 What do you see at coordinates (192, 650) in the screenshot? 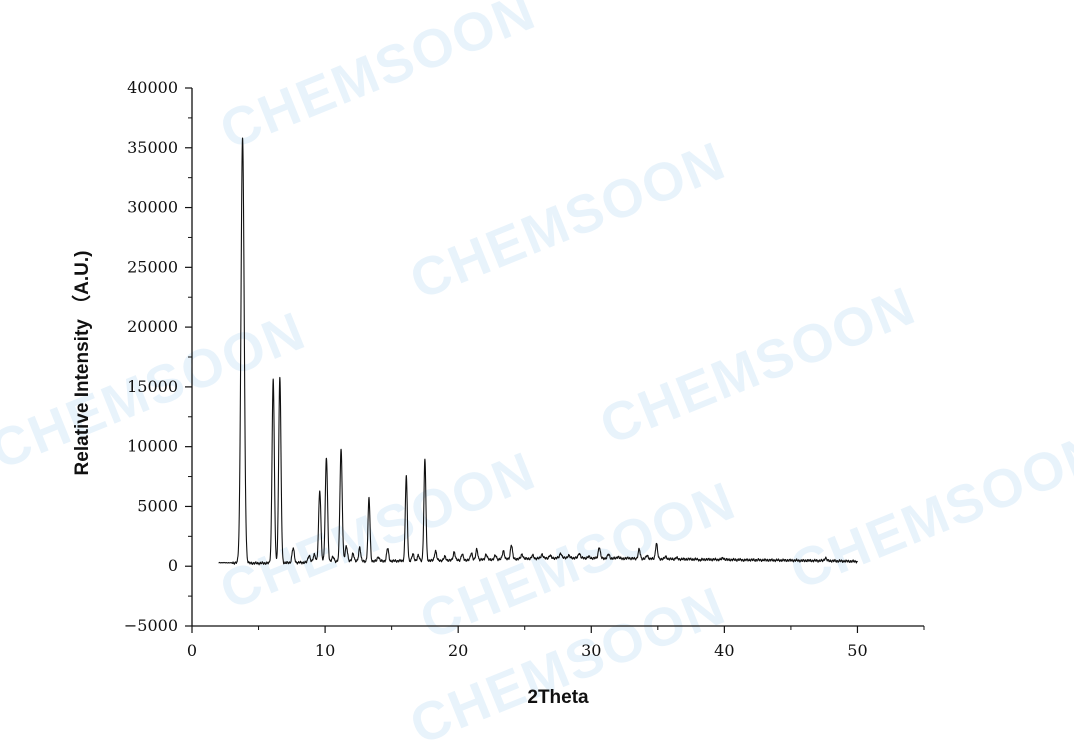
I see `x-tick-label: 0` at bounding box center [192, 650].